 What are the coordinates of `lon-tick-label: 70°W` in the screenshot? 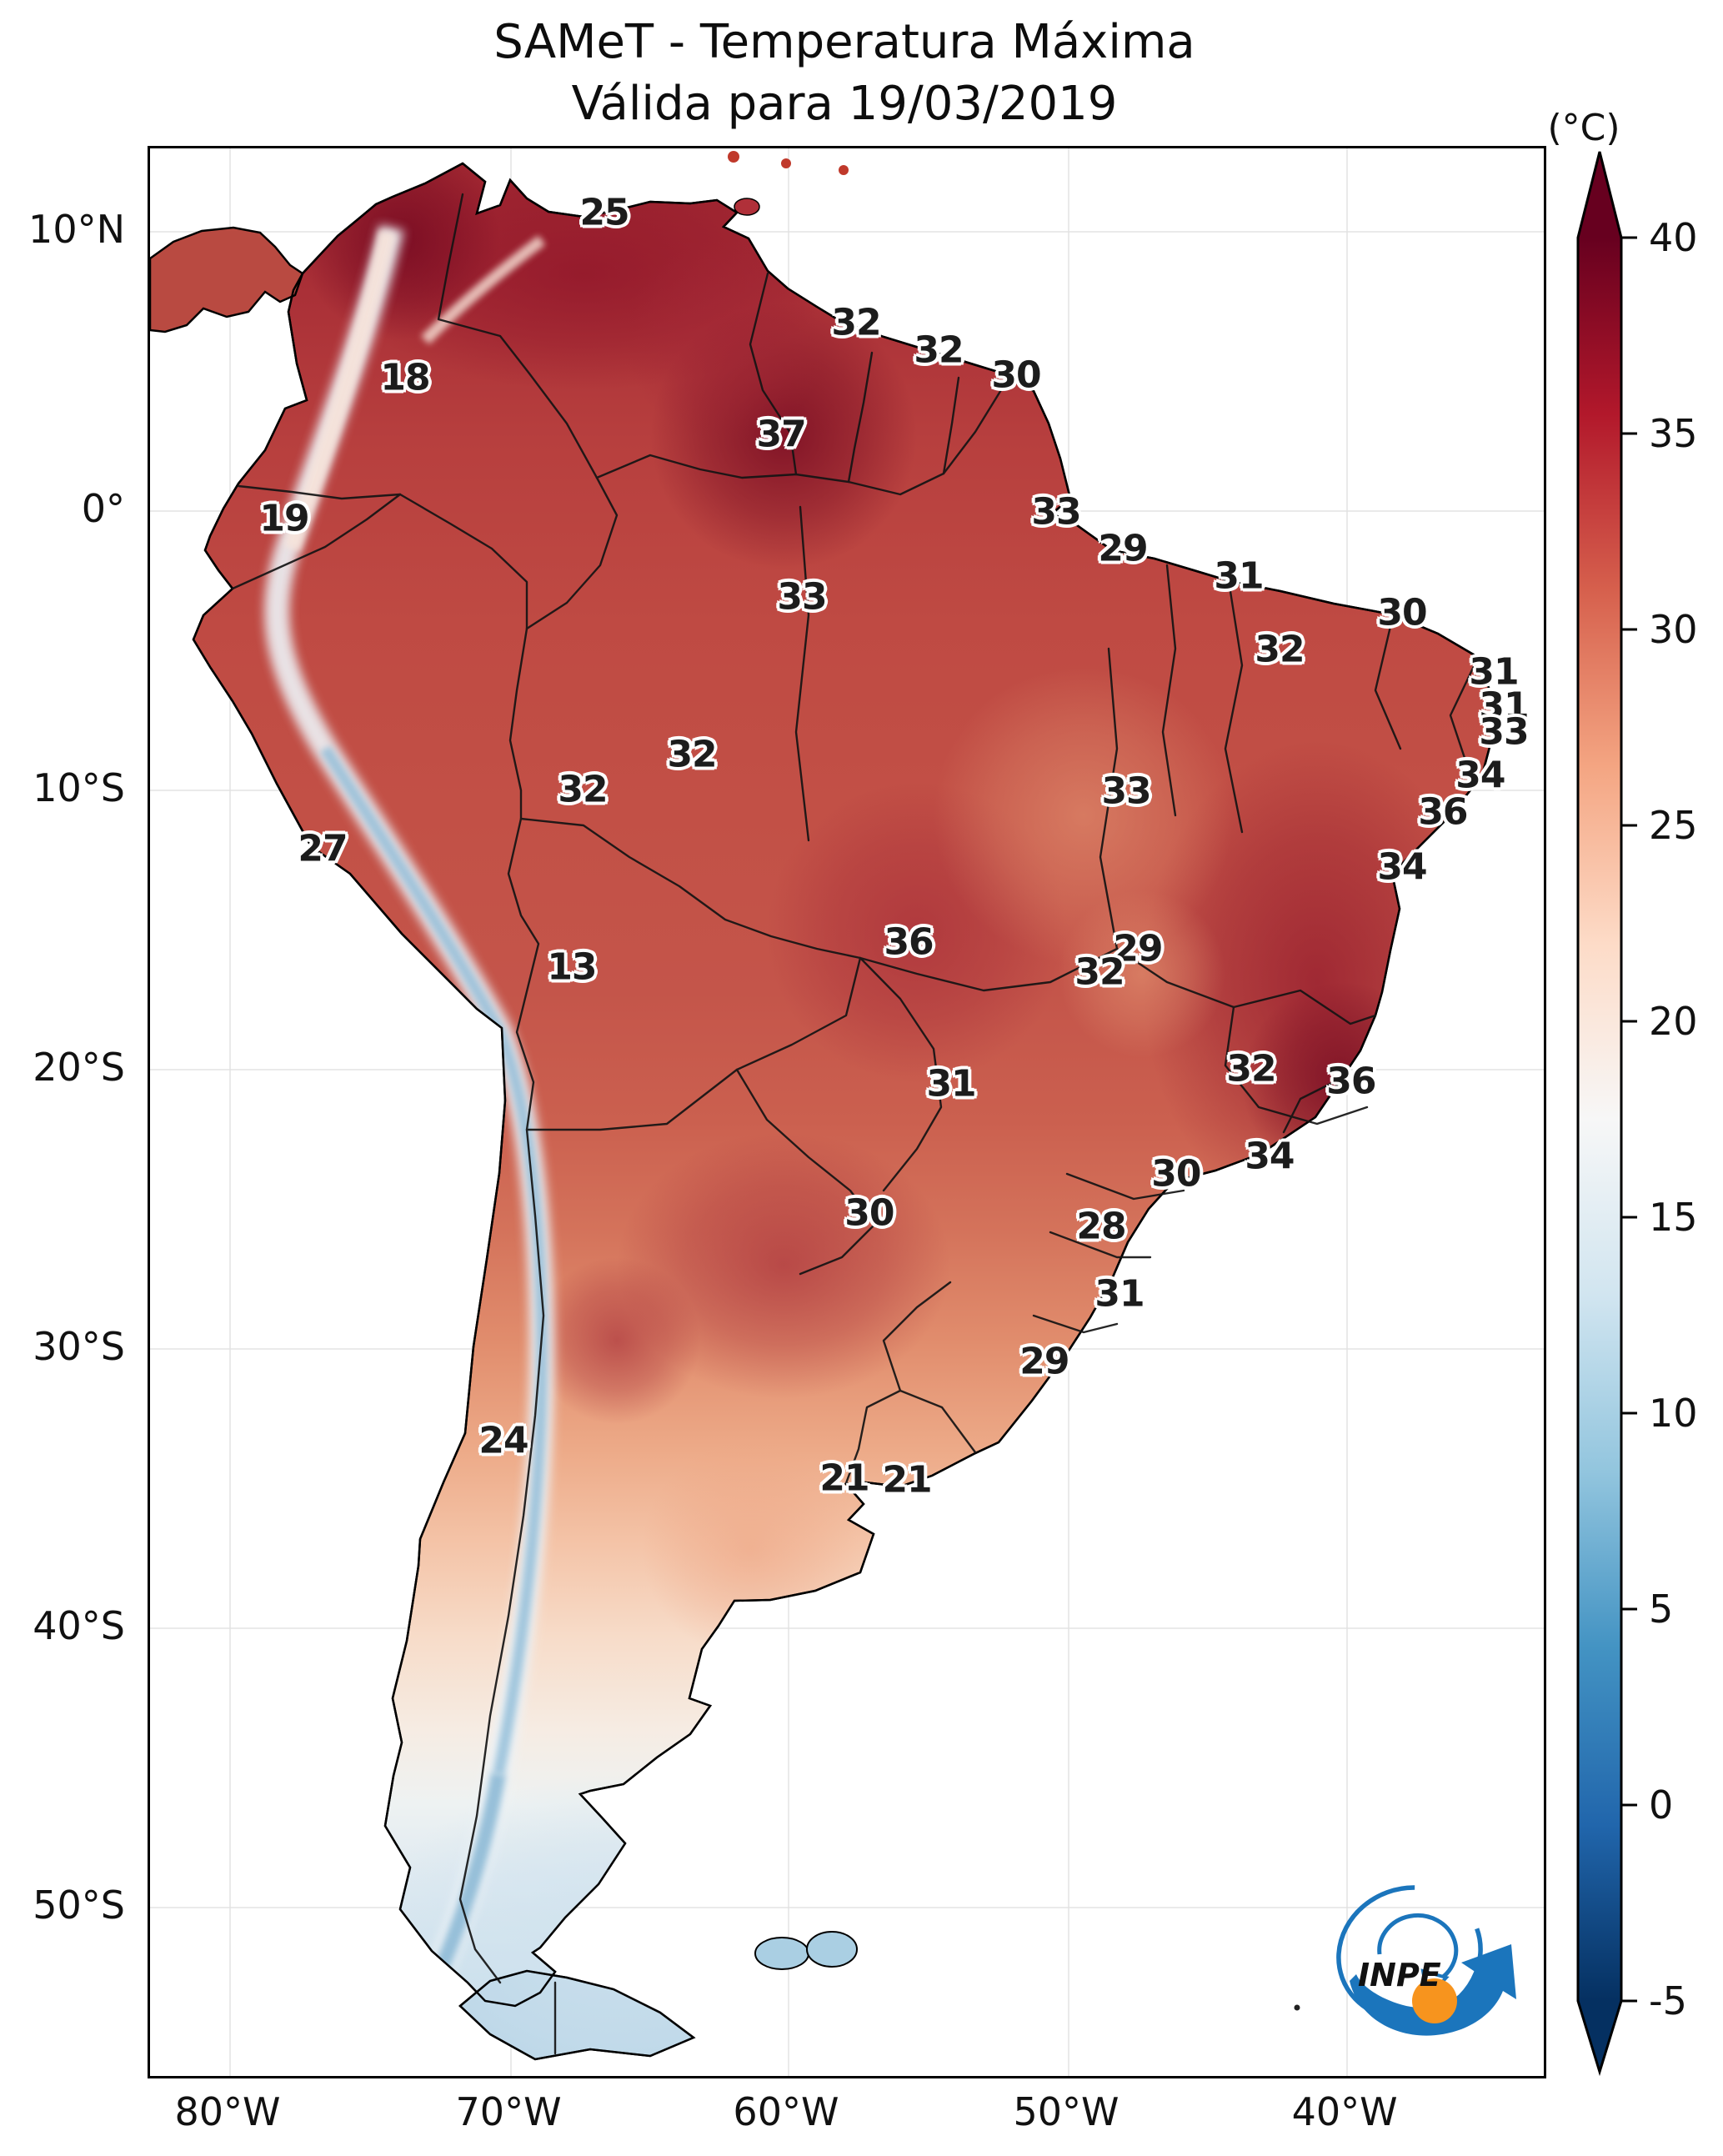 It's located at (509, 2112).